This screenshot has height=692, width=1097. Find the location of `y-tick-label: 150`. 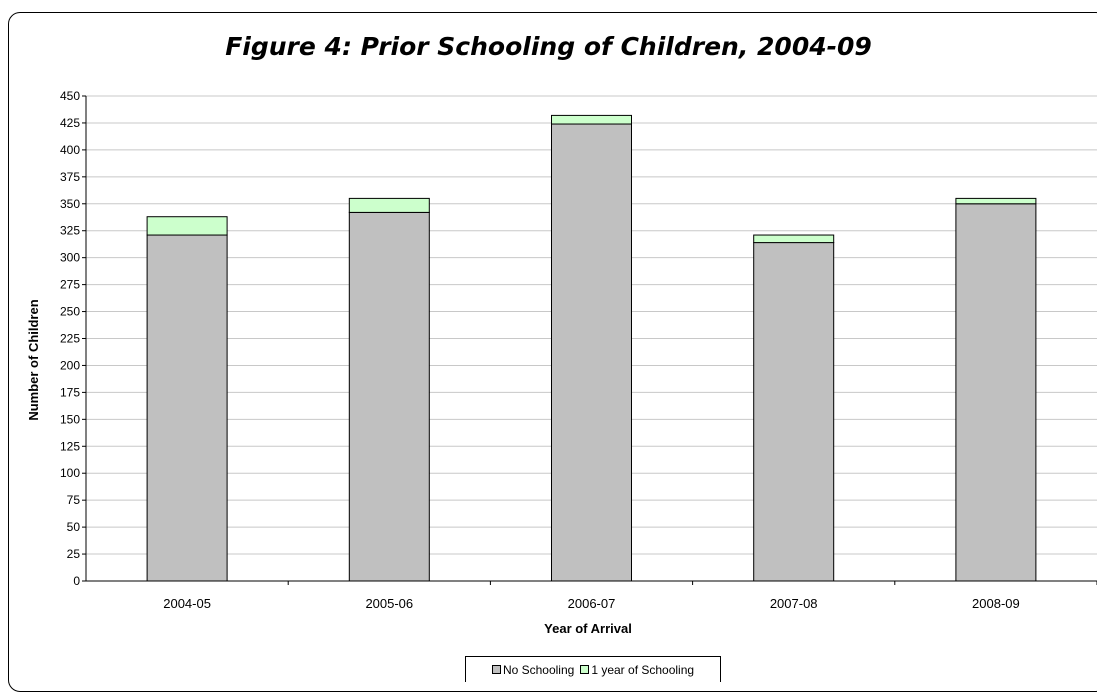

y-tick-label: 150 is located at coordinates (70, 419).